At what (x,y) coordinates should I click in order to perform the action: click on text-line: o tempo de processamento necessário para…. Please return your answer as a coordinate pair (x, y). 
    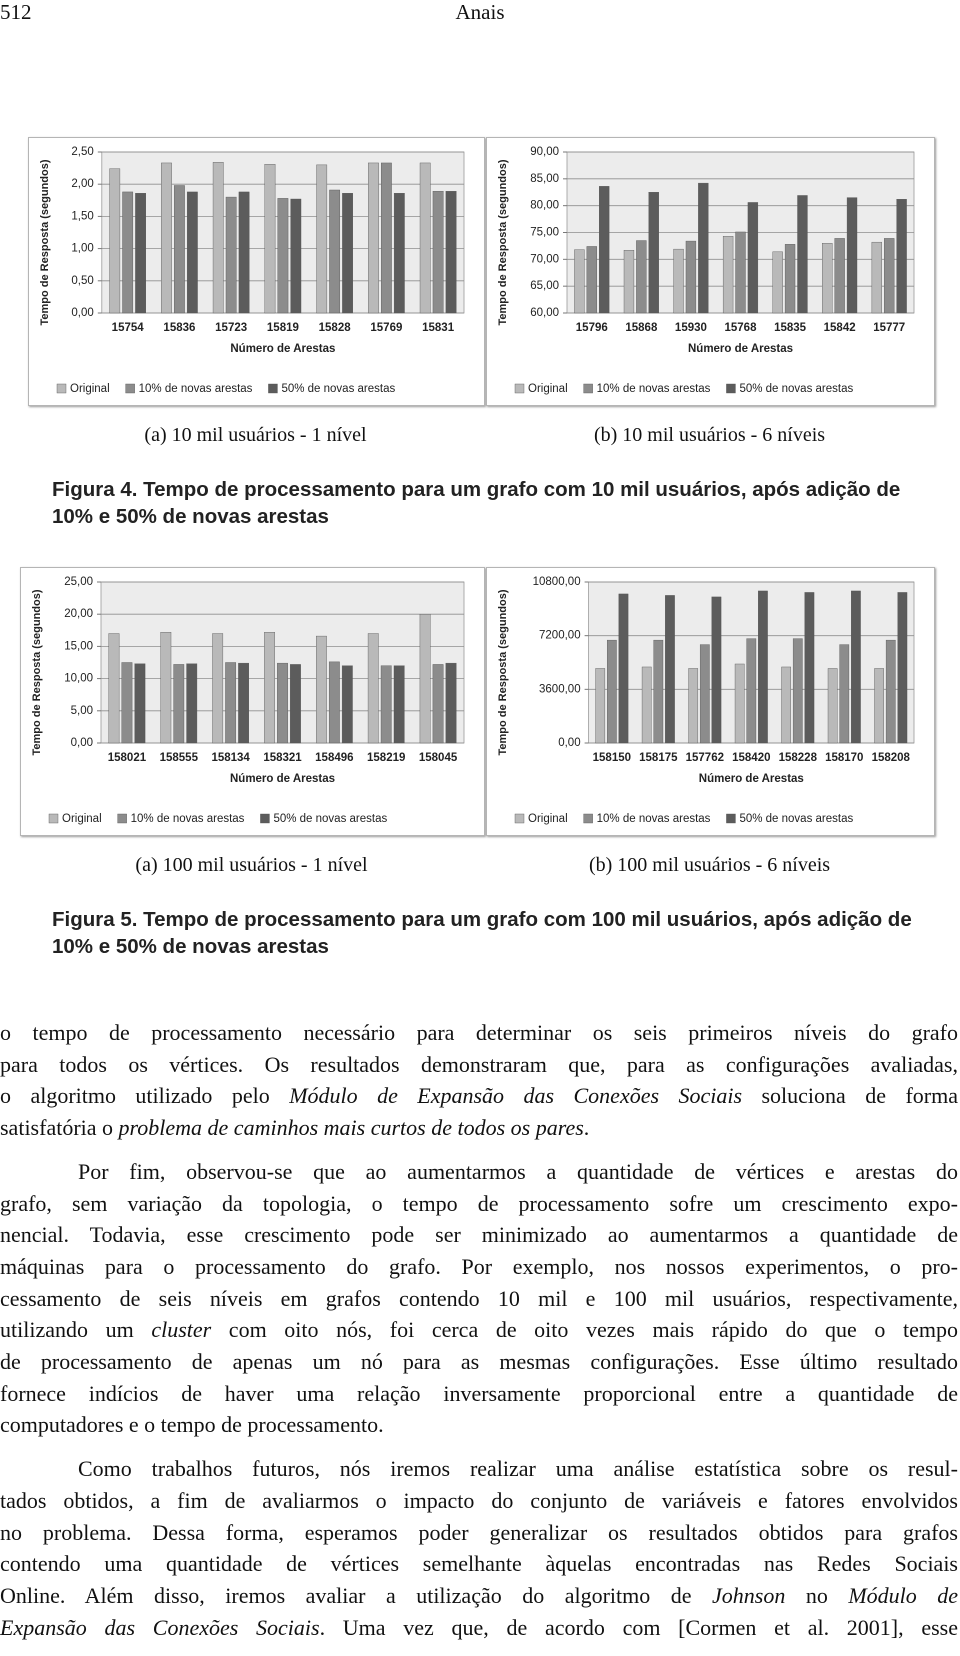
    Looking at the image, I should click on (479, 1033).